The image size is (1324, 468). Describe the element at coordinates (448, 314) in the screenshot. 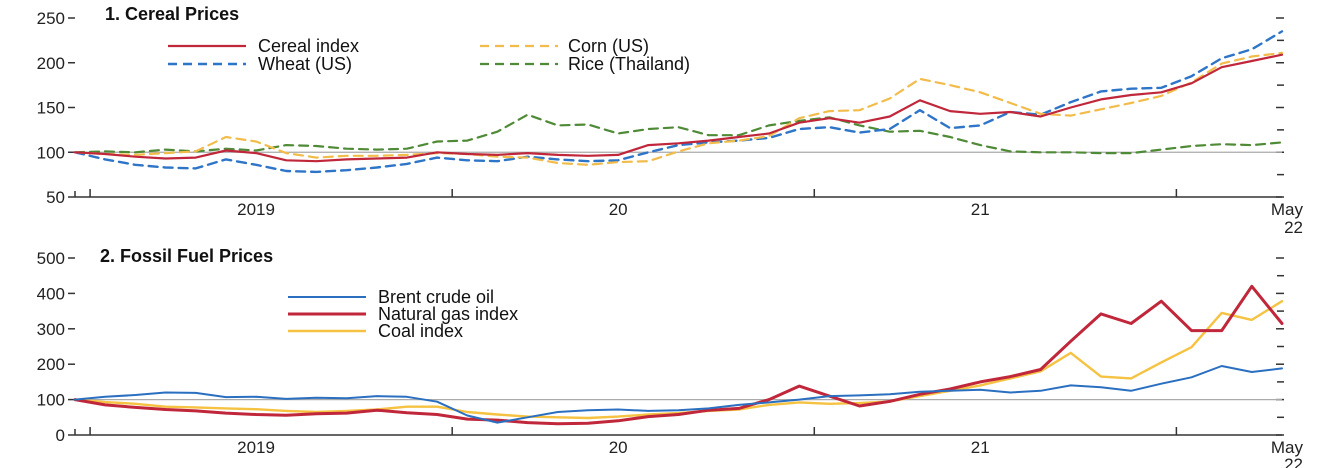

I see `legend-label: Natural gas index` at that location.